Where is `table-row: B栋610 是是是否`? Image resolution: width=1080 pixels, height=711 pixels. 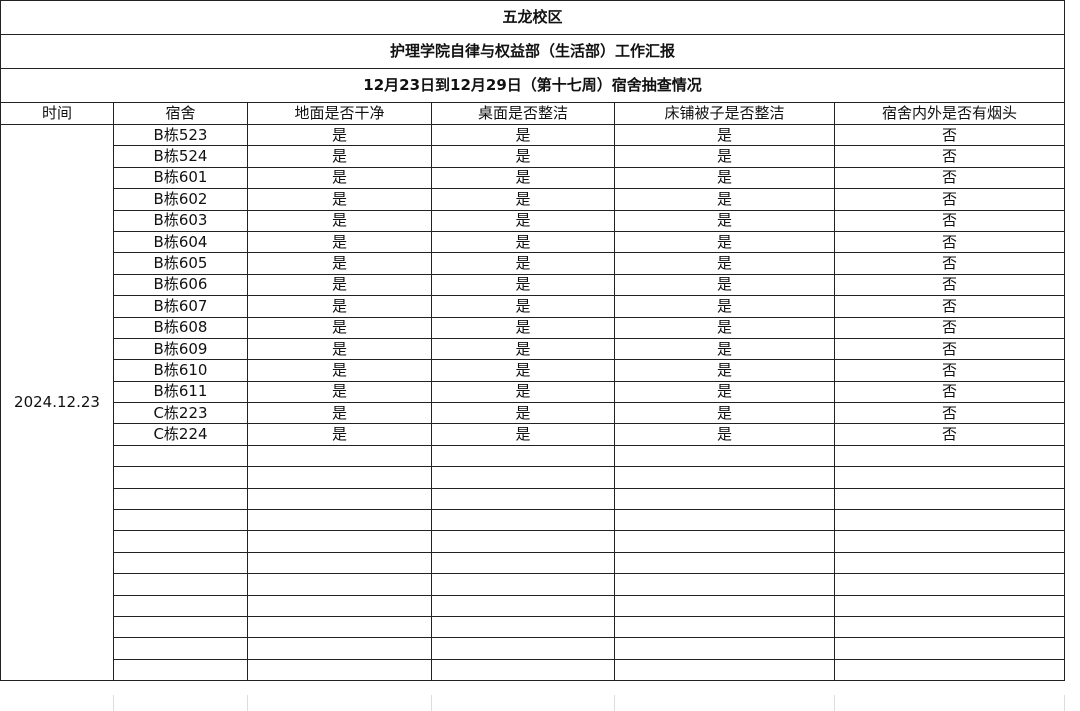
table-row: B栋610 是是是否 is located at coordinates (533, 370).